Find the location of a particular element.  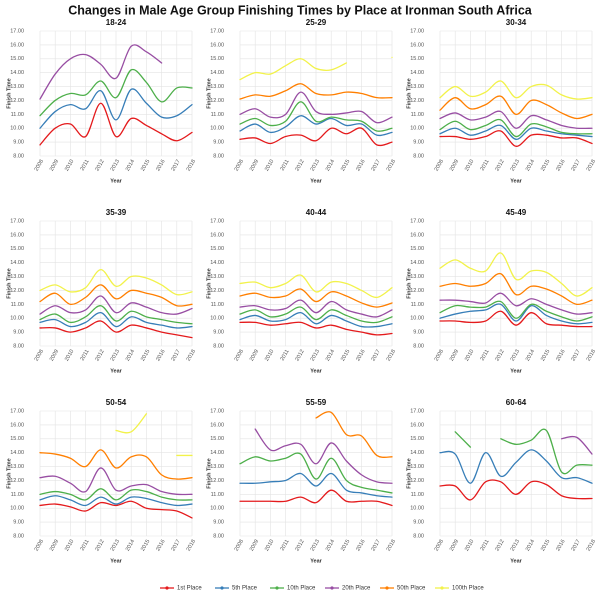

y-tick-label: 12.00 is located at coordinates (17, 481).